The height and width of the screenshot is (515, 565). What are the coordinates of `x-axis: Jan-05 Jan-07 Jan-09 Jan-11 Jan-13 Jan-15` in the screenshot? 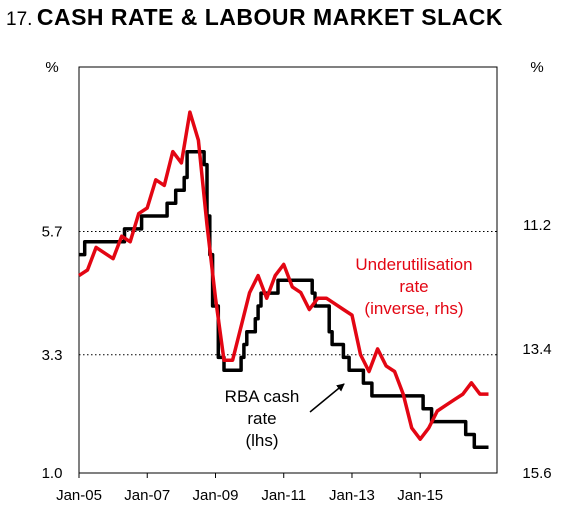 It's located at (249, 488).